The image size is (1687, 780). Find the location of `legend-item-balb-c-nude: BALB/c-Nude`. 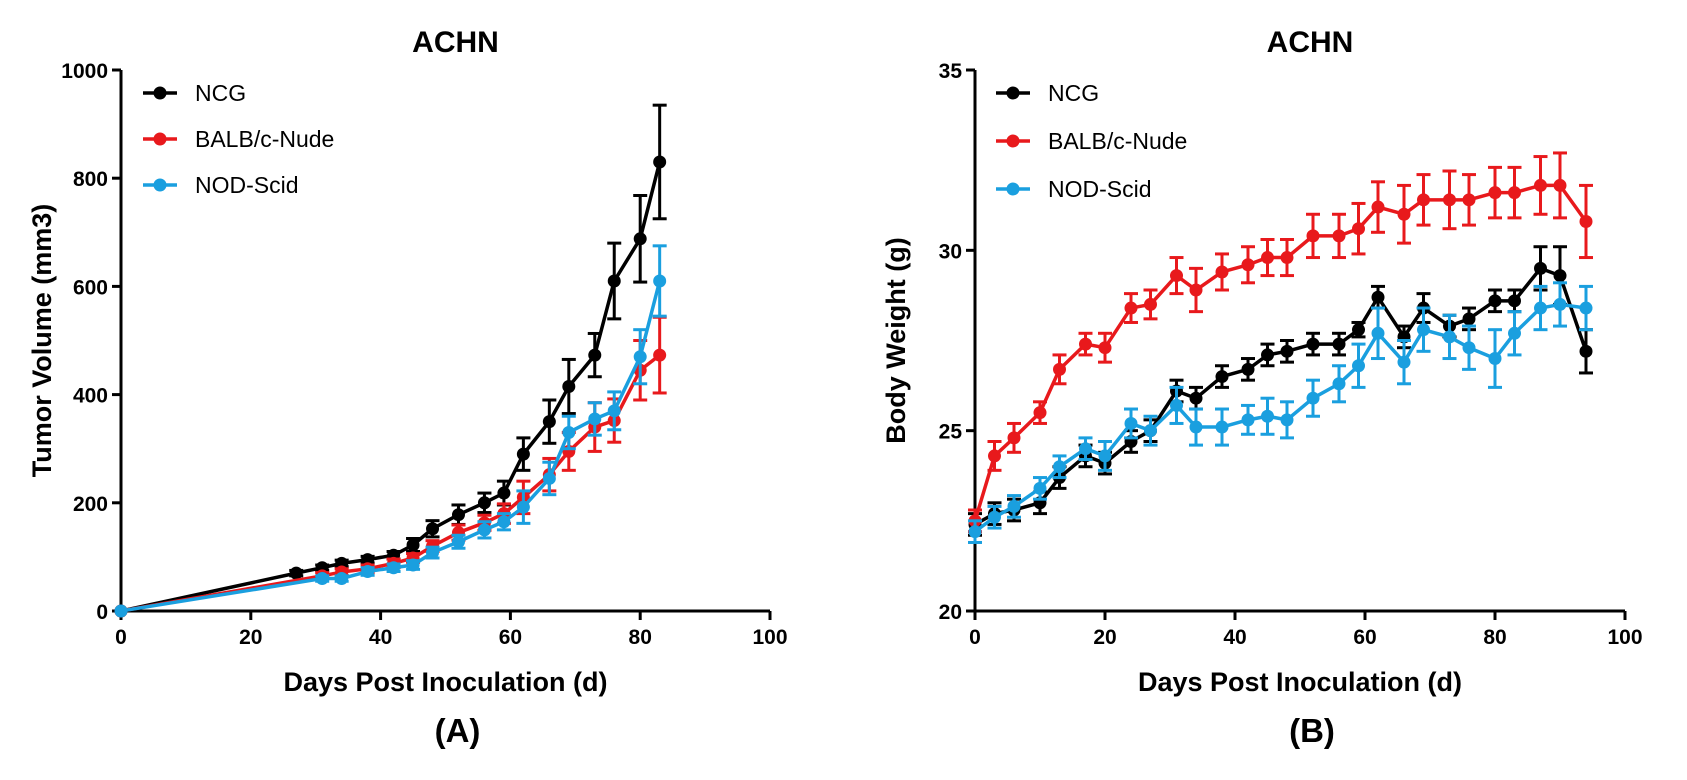

legend-item-balb-c-nude: BALB/c-Nude is located at coordinates (238, 139).